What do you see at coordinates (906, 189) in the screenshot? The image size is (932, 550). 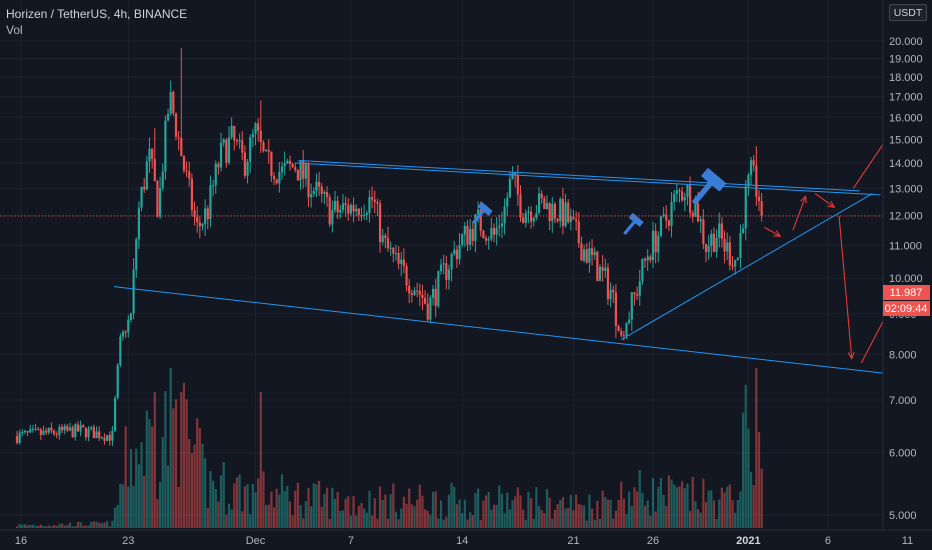 I see `price-axis-label: 13.000` at bounding box center [906, 189].